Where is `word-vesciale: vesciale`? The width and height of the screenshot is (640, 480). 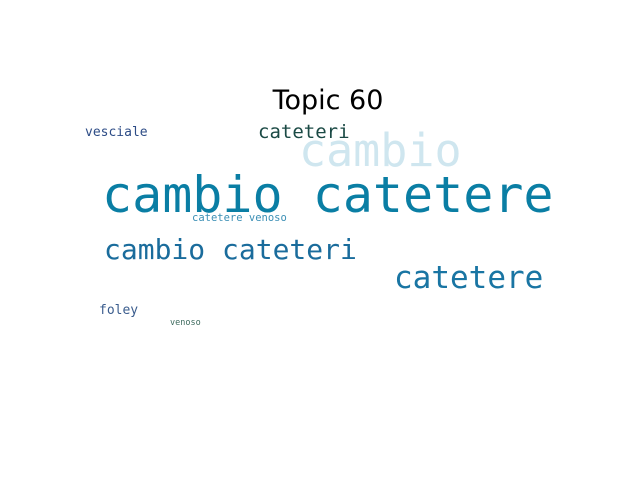
word-vesciale: vesciale is located at coordinates (116, 132).